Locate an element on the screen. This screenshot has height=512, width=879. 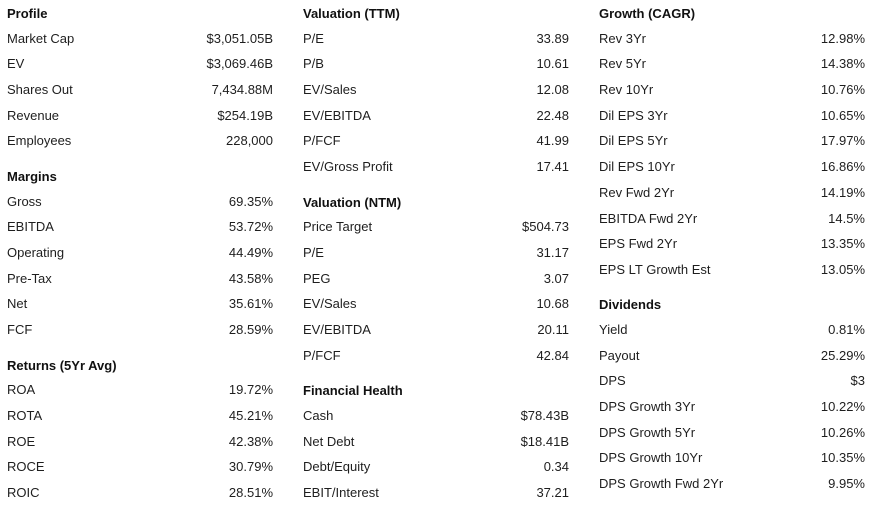
metric-label: EBITDA is located at coordinates (30, 227).